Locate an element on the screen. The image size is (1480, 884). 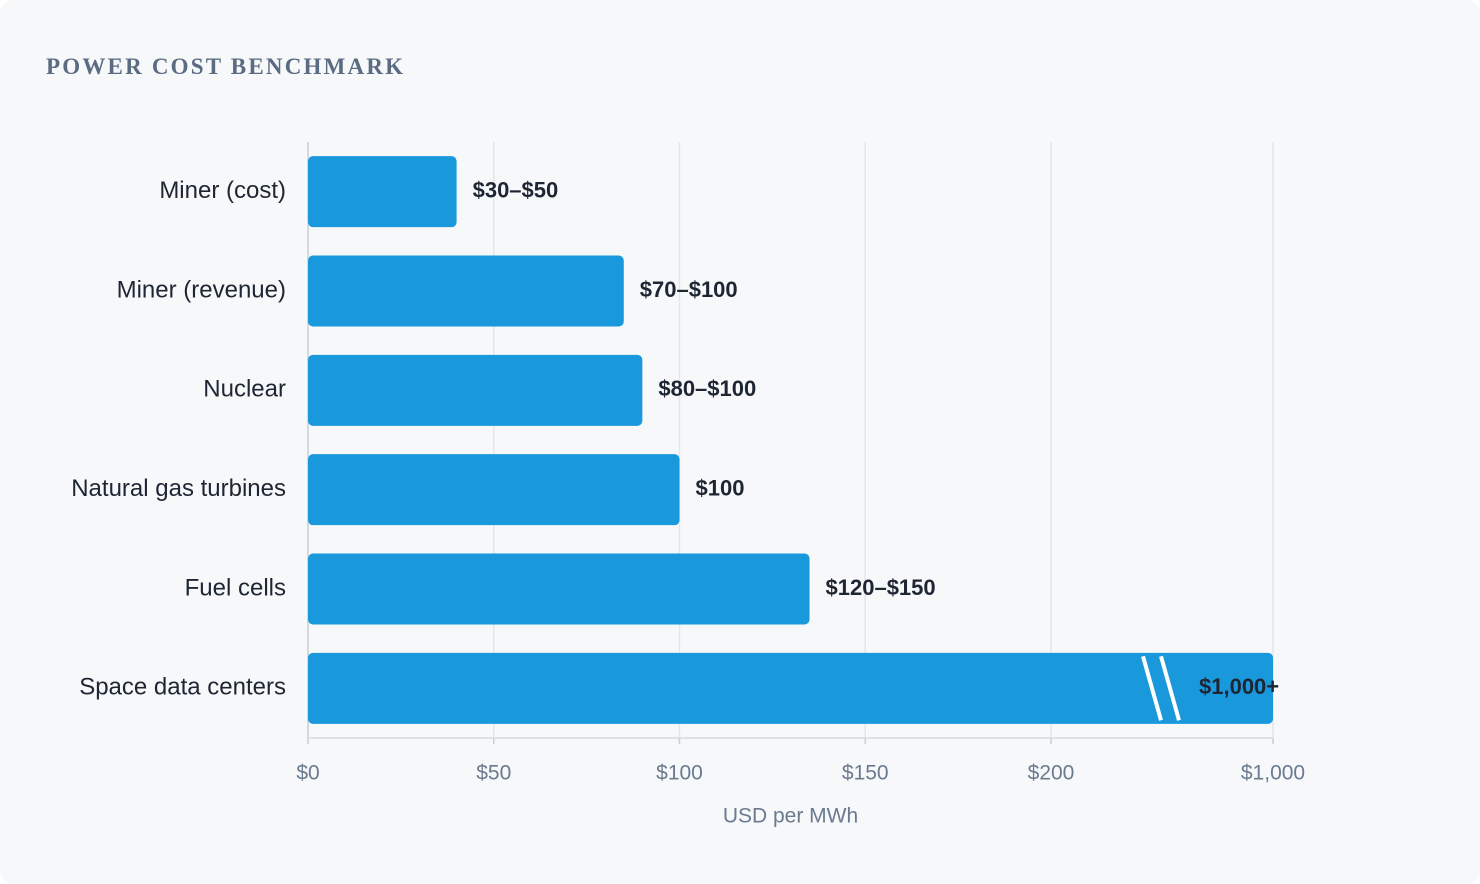
y-tick-label: Miner (cost) is located at coordinates (222, 190).